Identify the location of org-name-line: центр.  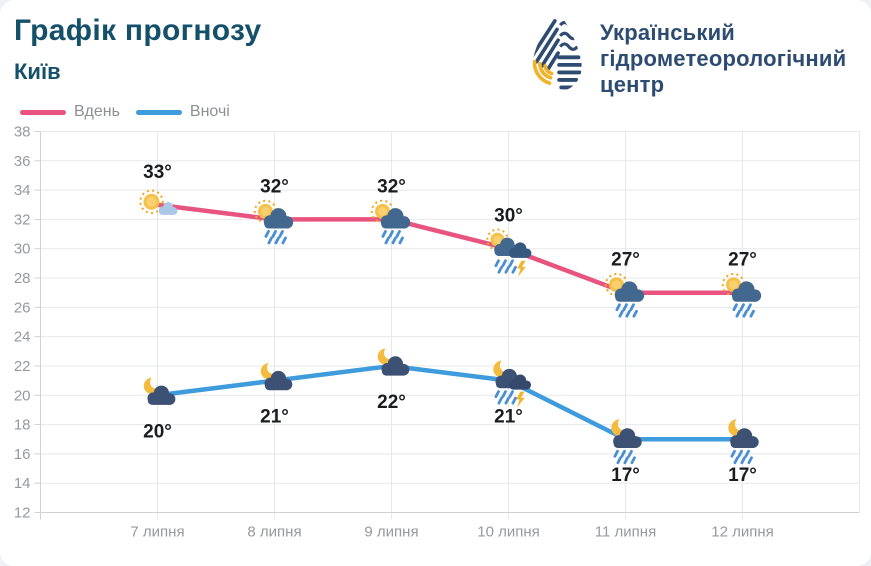
(632, 84).